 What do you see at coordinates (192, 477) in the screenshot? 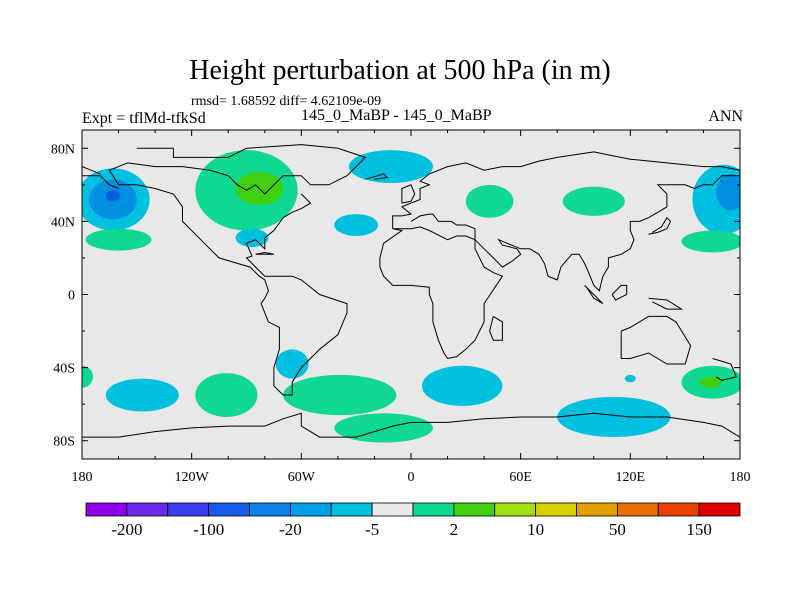
I see `lon-tick-label: 120W` at bounding box center [192, 477].